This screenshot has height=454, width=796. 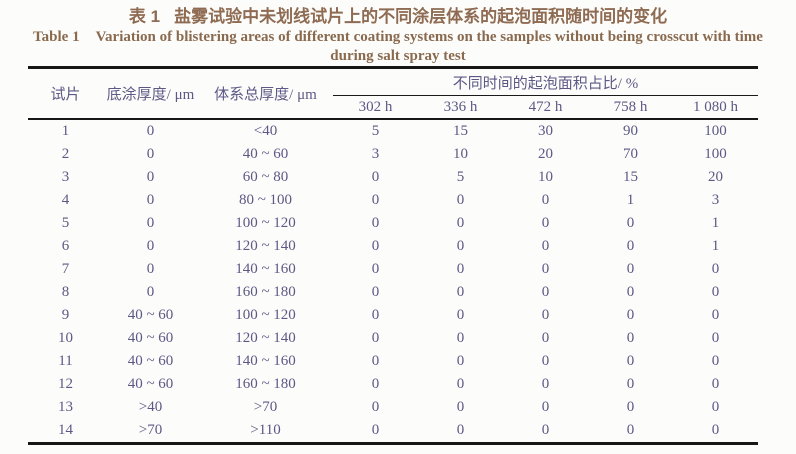 I want to click on header-total-thickness: 体系总厚度/ μm, so click(x=265, y=95).